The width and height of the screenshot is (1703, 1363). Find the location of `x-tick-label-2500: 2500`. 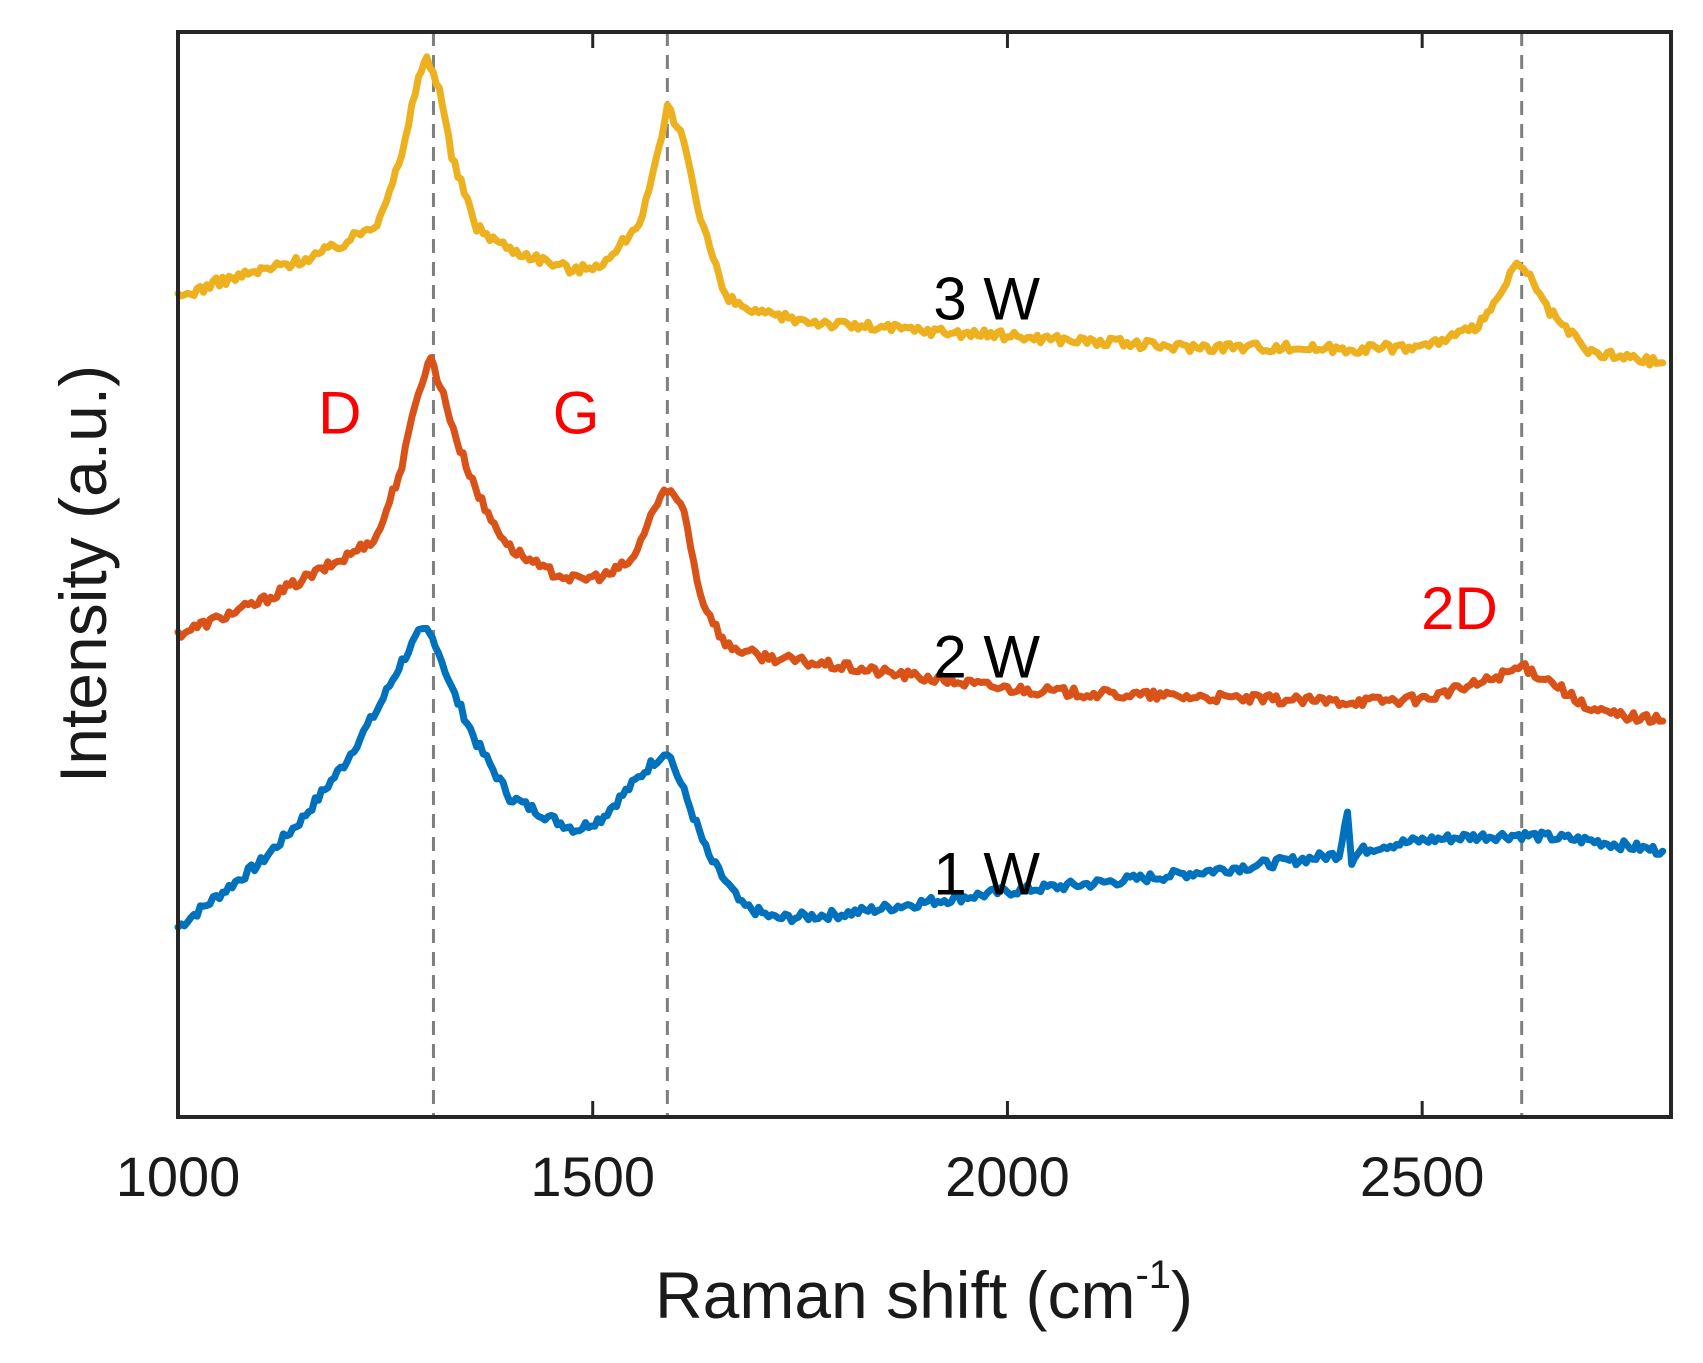

x-tick-label-2500: 2500 is located at coordinates (1422, 1176).